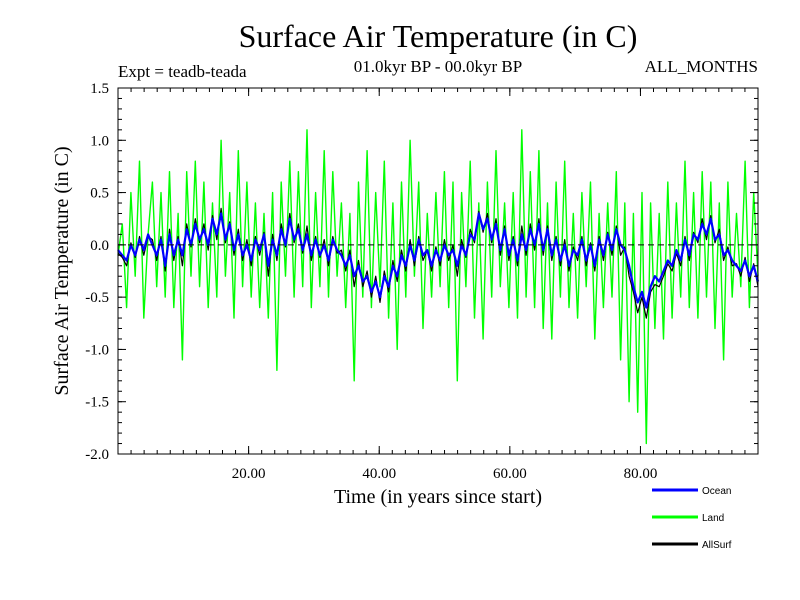 The height and width of the screenshot is (600, 800). I want to click on y-tick-label: -1.0, so click(97, 350).